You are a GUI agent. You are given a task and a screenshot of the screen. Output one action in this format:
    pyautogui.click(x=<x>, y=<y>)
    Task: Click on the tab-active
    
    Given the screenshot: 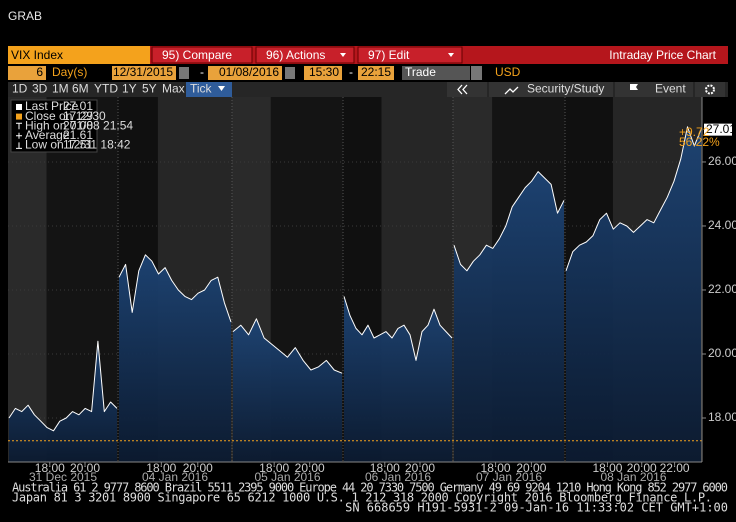 What is the action you would take?
    pyautogui.click(x=209, y=89)
    